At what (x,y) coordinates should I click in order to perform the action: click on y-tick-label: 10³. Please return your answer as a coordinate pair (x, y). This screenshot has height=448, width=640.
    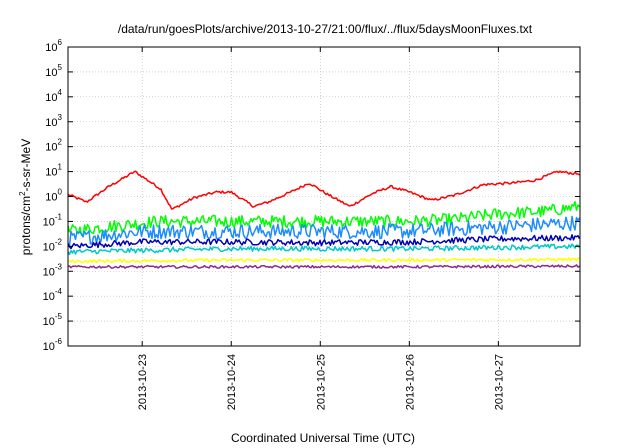
    Looking at the image, I should click on (53, 121).